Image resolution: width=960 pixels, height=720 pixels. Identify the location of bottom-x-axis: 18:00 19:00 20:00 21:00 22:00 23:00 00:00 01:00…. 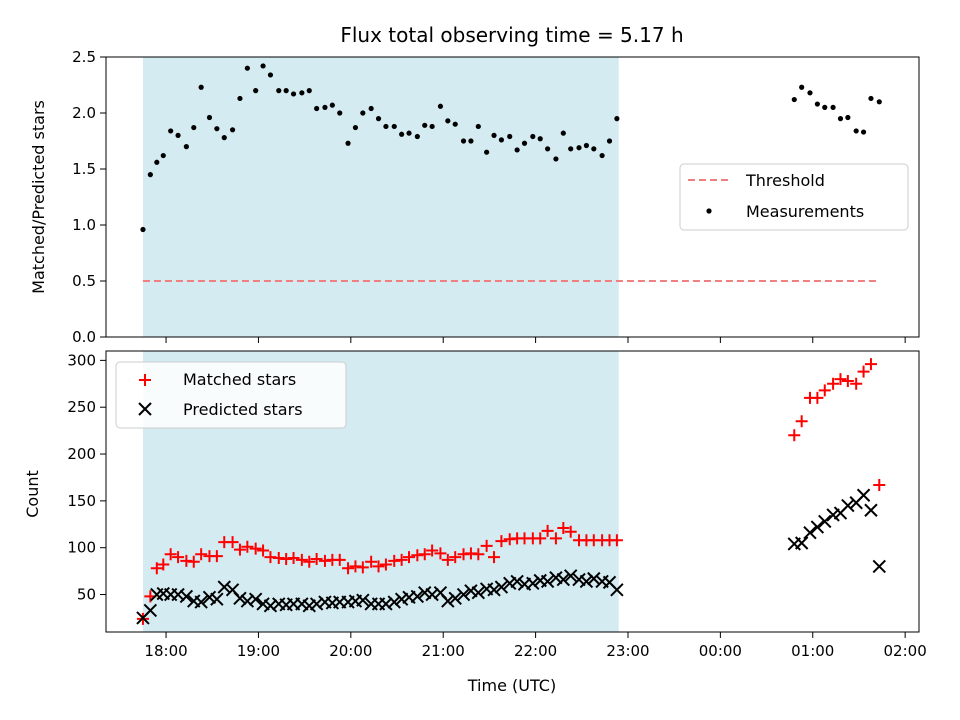
(535, 646).